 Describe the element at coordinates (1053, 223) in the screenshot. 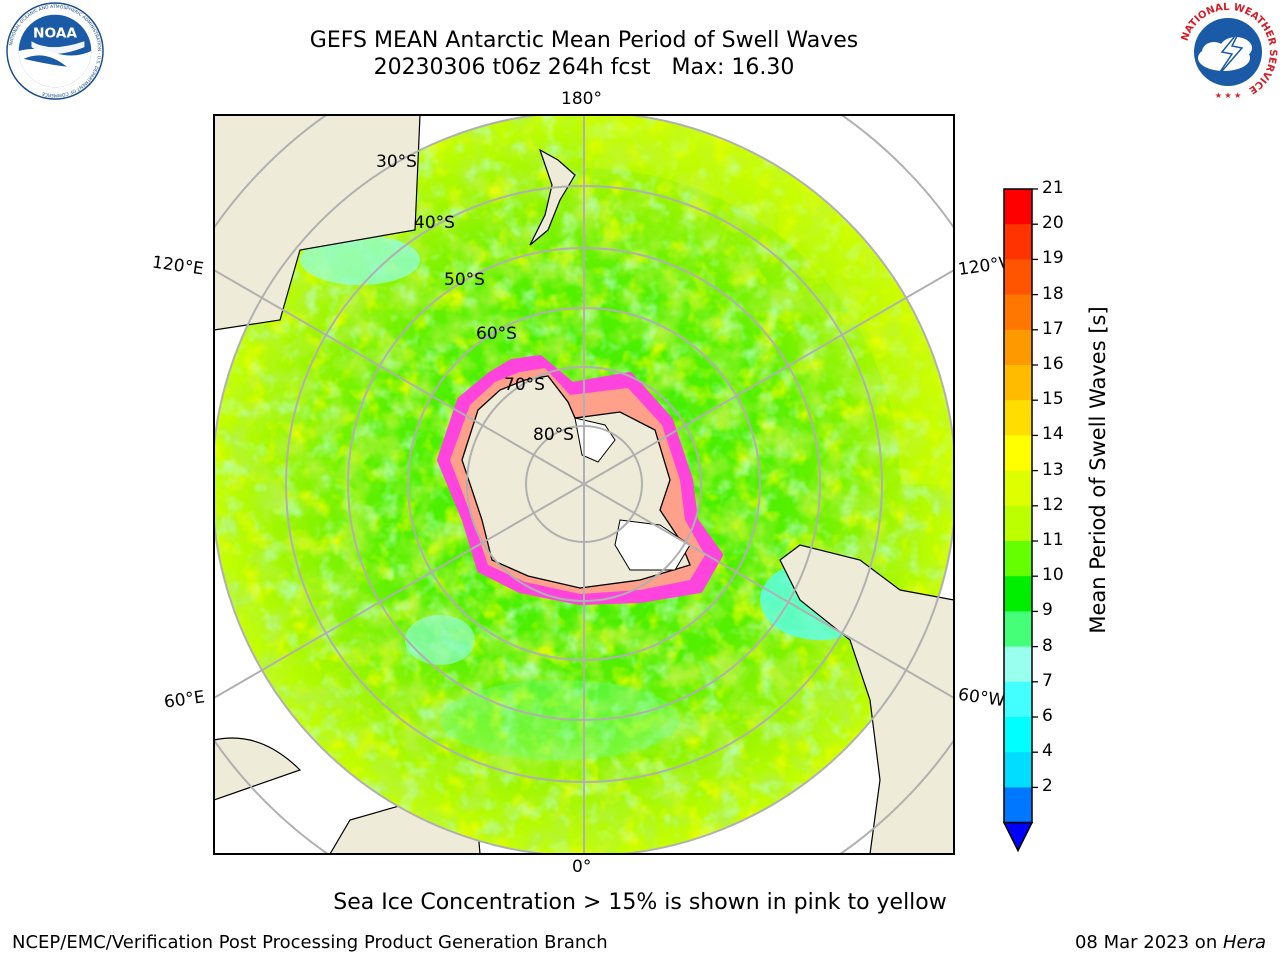

I see `colorbar-tick-label: 20` at that location.